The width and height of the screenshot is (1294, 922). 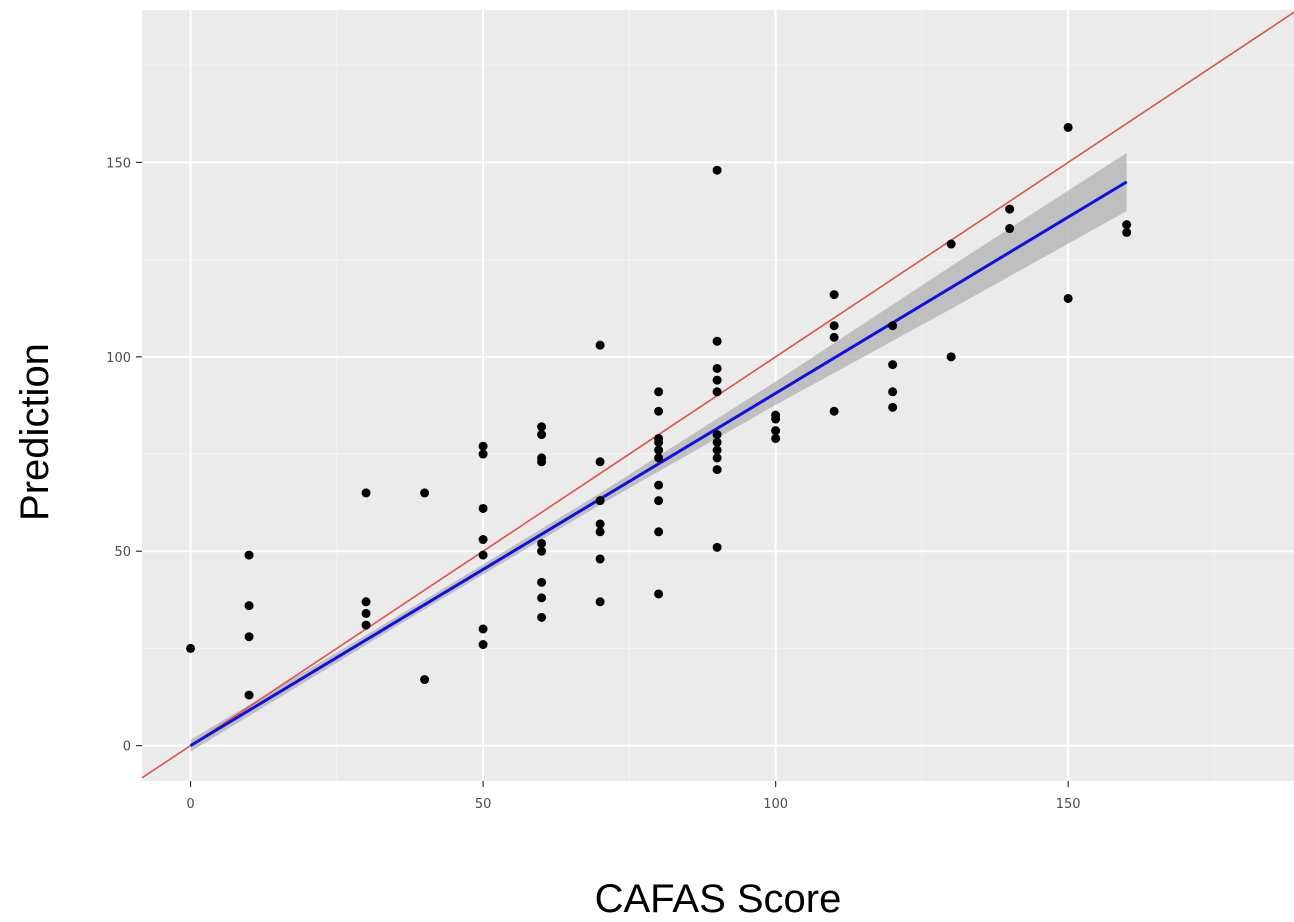 I want to click on x-tick-label: 50, so click(x=483, y=804).